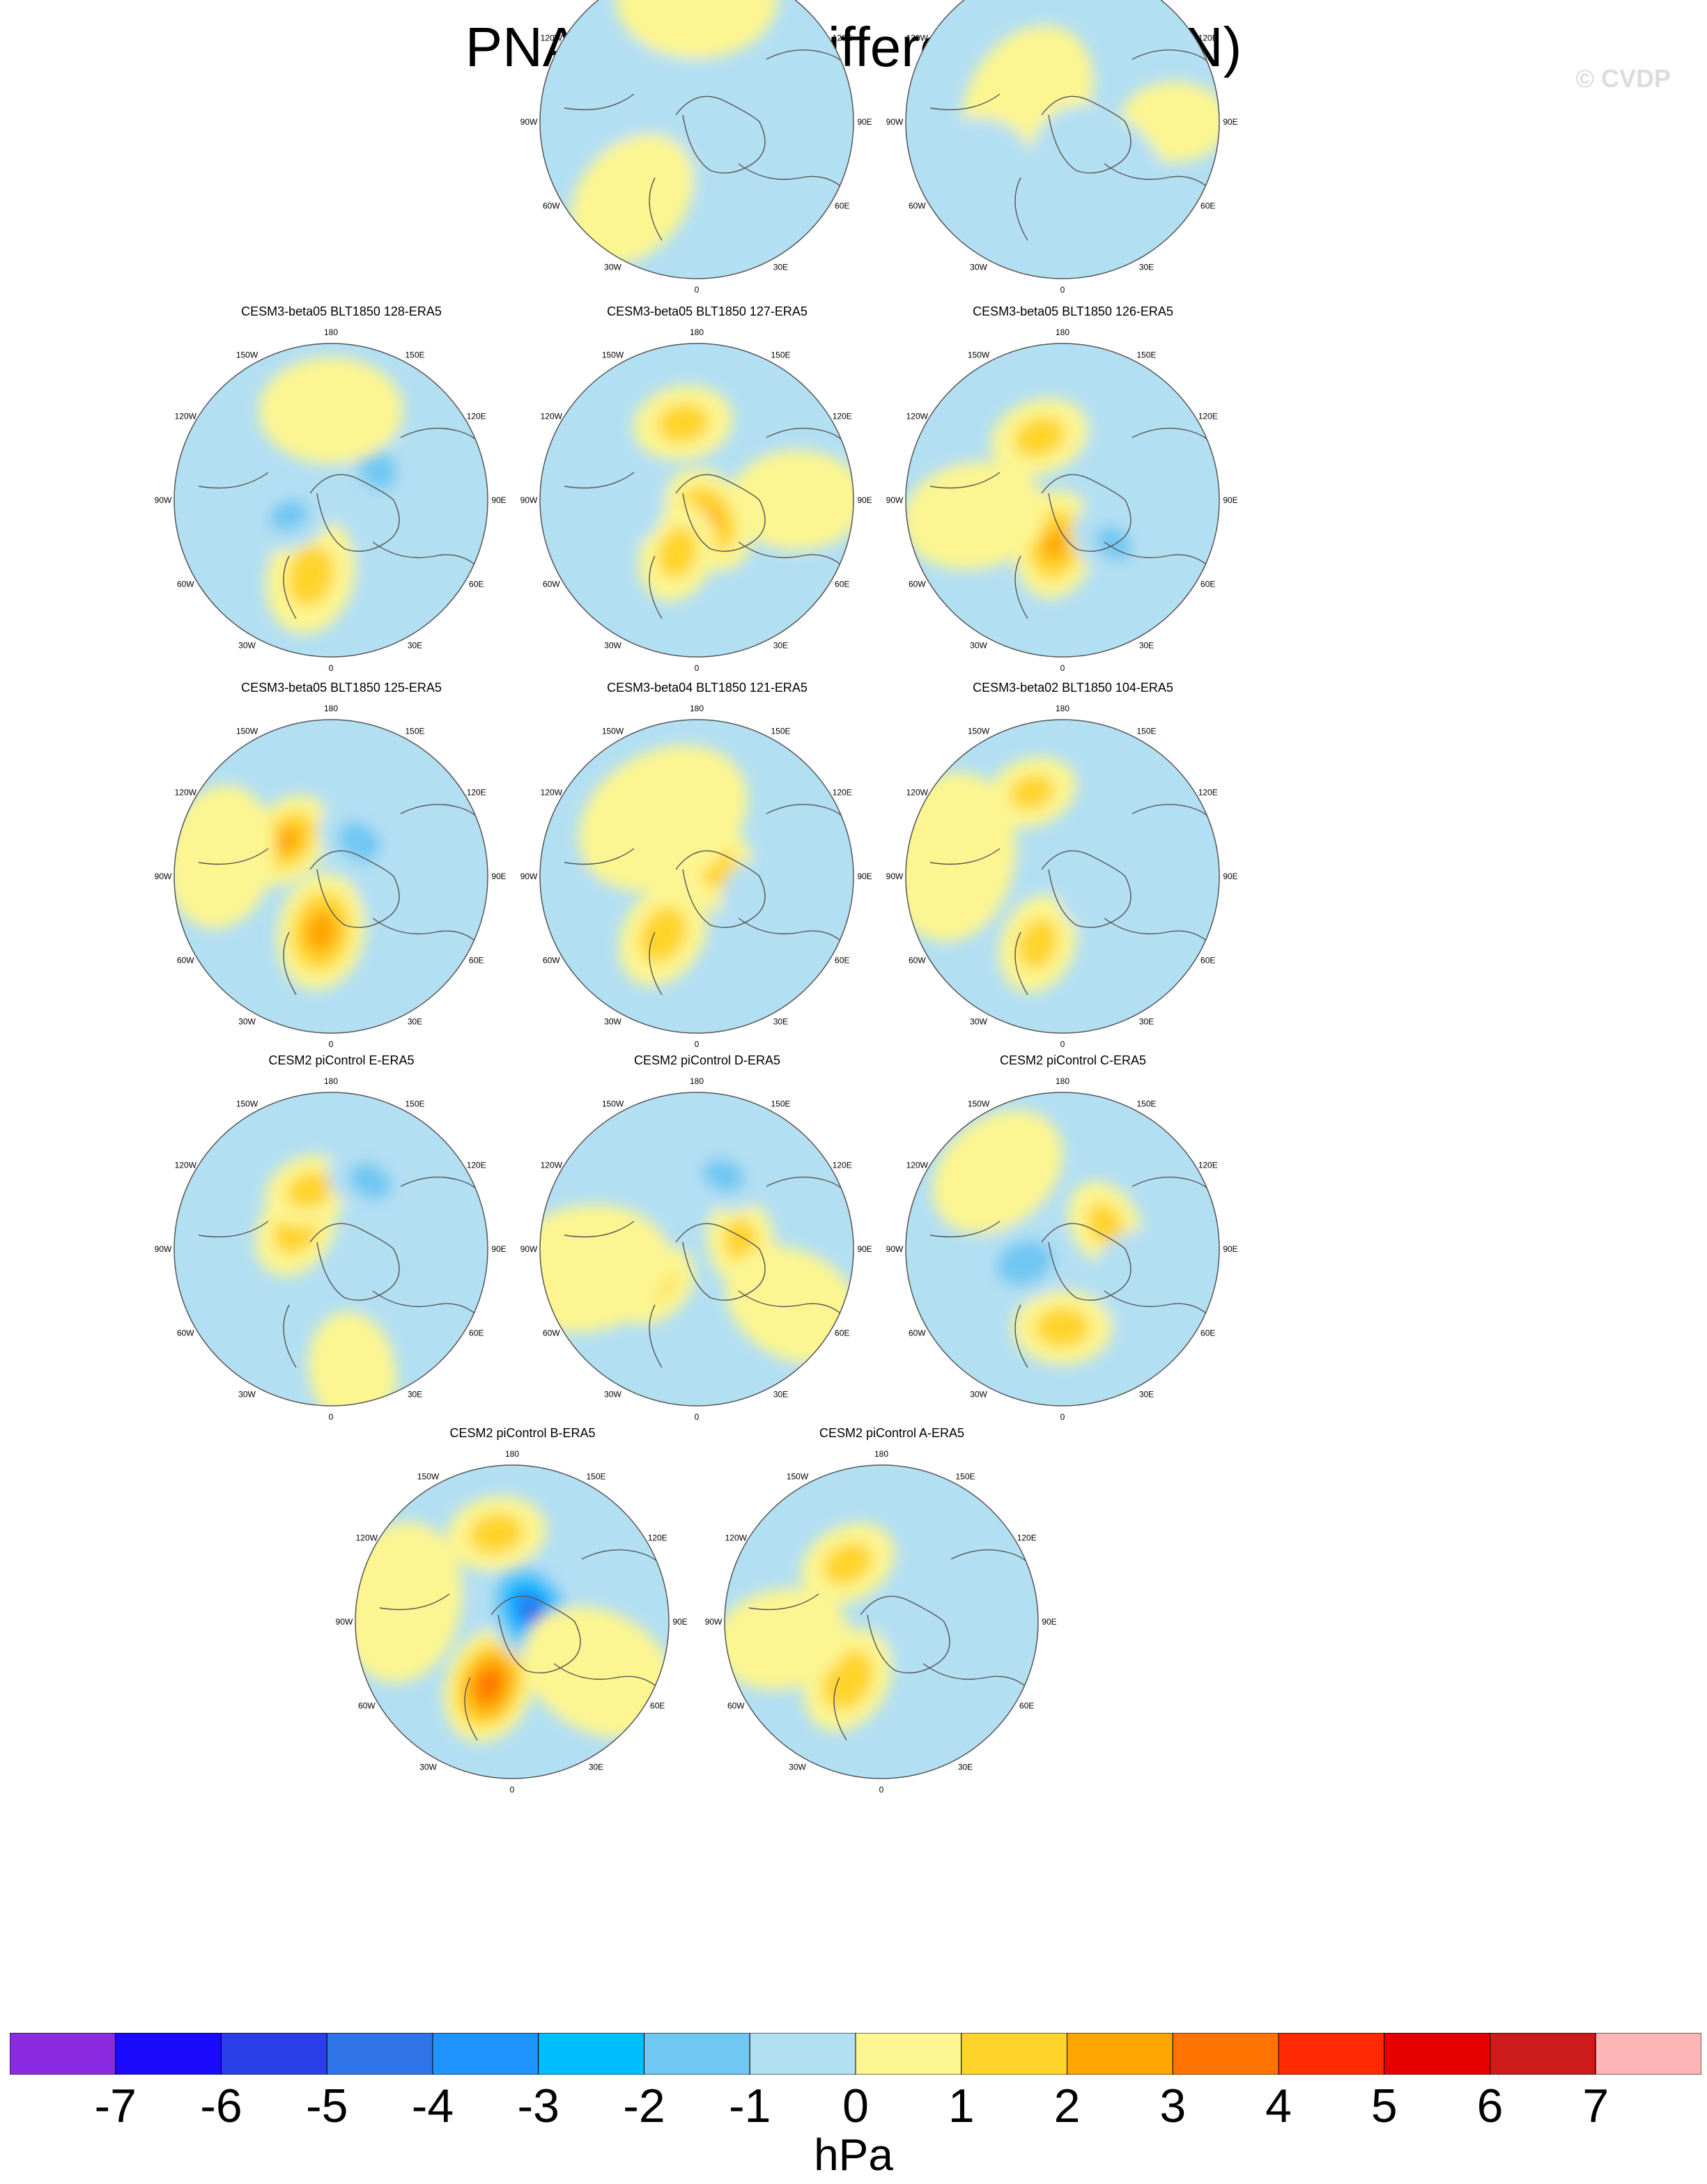 This screenshot has width=1707, height=2184. What do you see at coordinates (538, 2106) in the screenshot?
I see `colorbar-tick-label: -3` at bounding box center [538, 2106].